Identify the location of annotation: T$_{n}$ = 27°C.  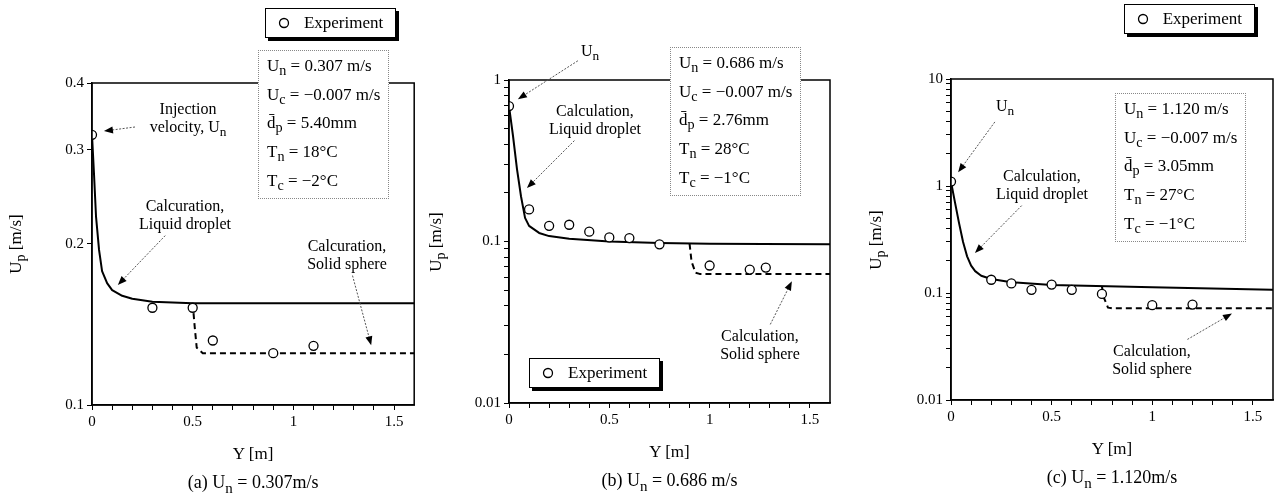
(1160, 196).